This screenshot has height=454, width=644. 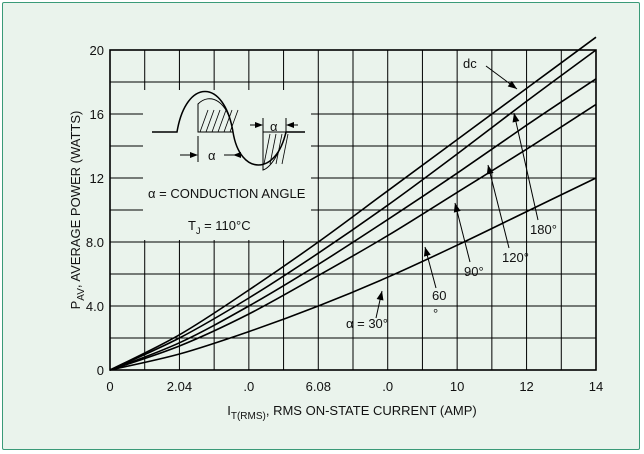 I want to click on junction-temp-label: TJ = 110°C, so click(x=219, y=227).